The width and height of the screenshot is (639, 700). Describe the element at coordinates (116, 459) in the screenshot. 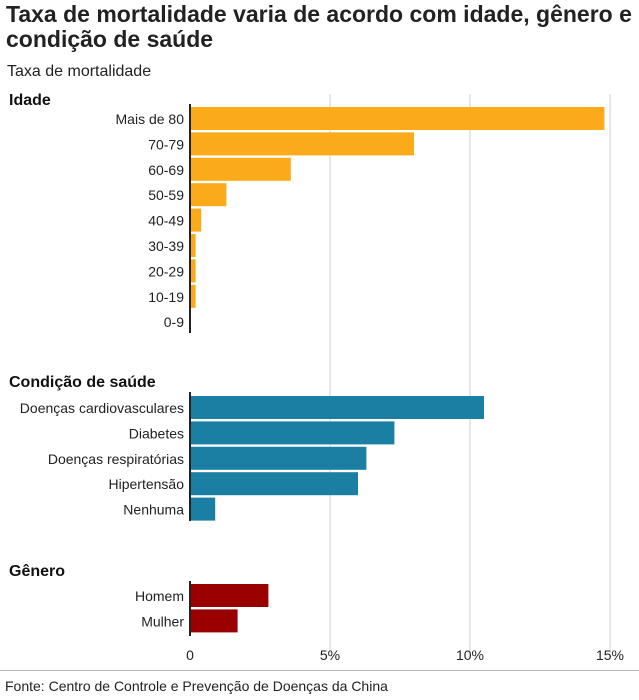

I see `category-label-1-2: Doenças respiratórias` at that location.